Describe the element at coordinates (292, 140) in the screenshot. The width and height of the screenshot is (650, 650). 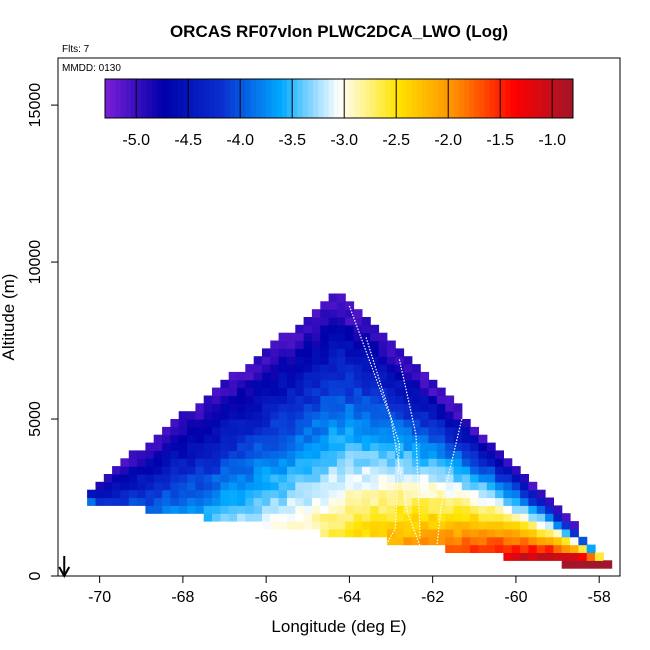
I see `colorbar-tick-label: -3.5` at that location.